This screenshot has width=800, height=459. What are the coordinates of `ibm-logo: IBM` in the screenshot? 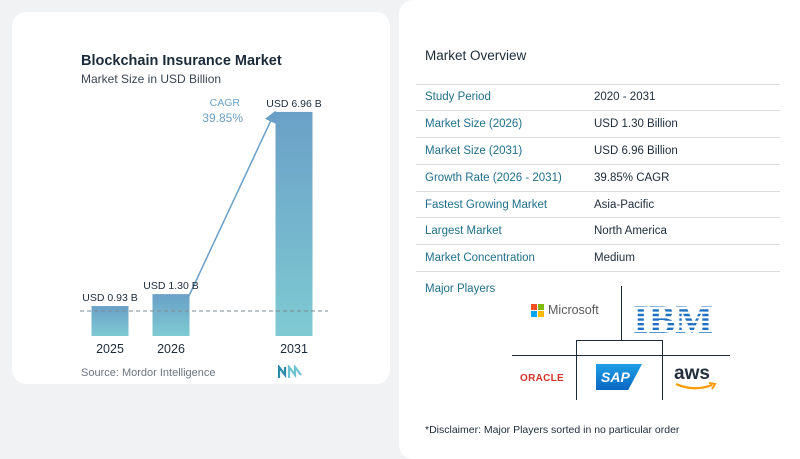 It's located at (673, 318).